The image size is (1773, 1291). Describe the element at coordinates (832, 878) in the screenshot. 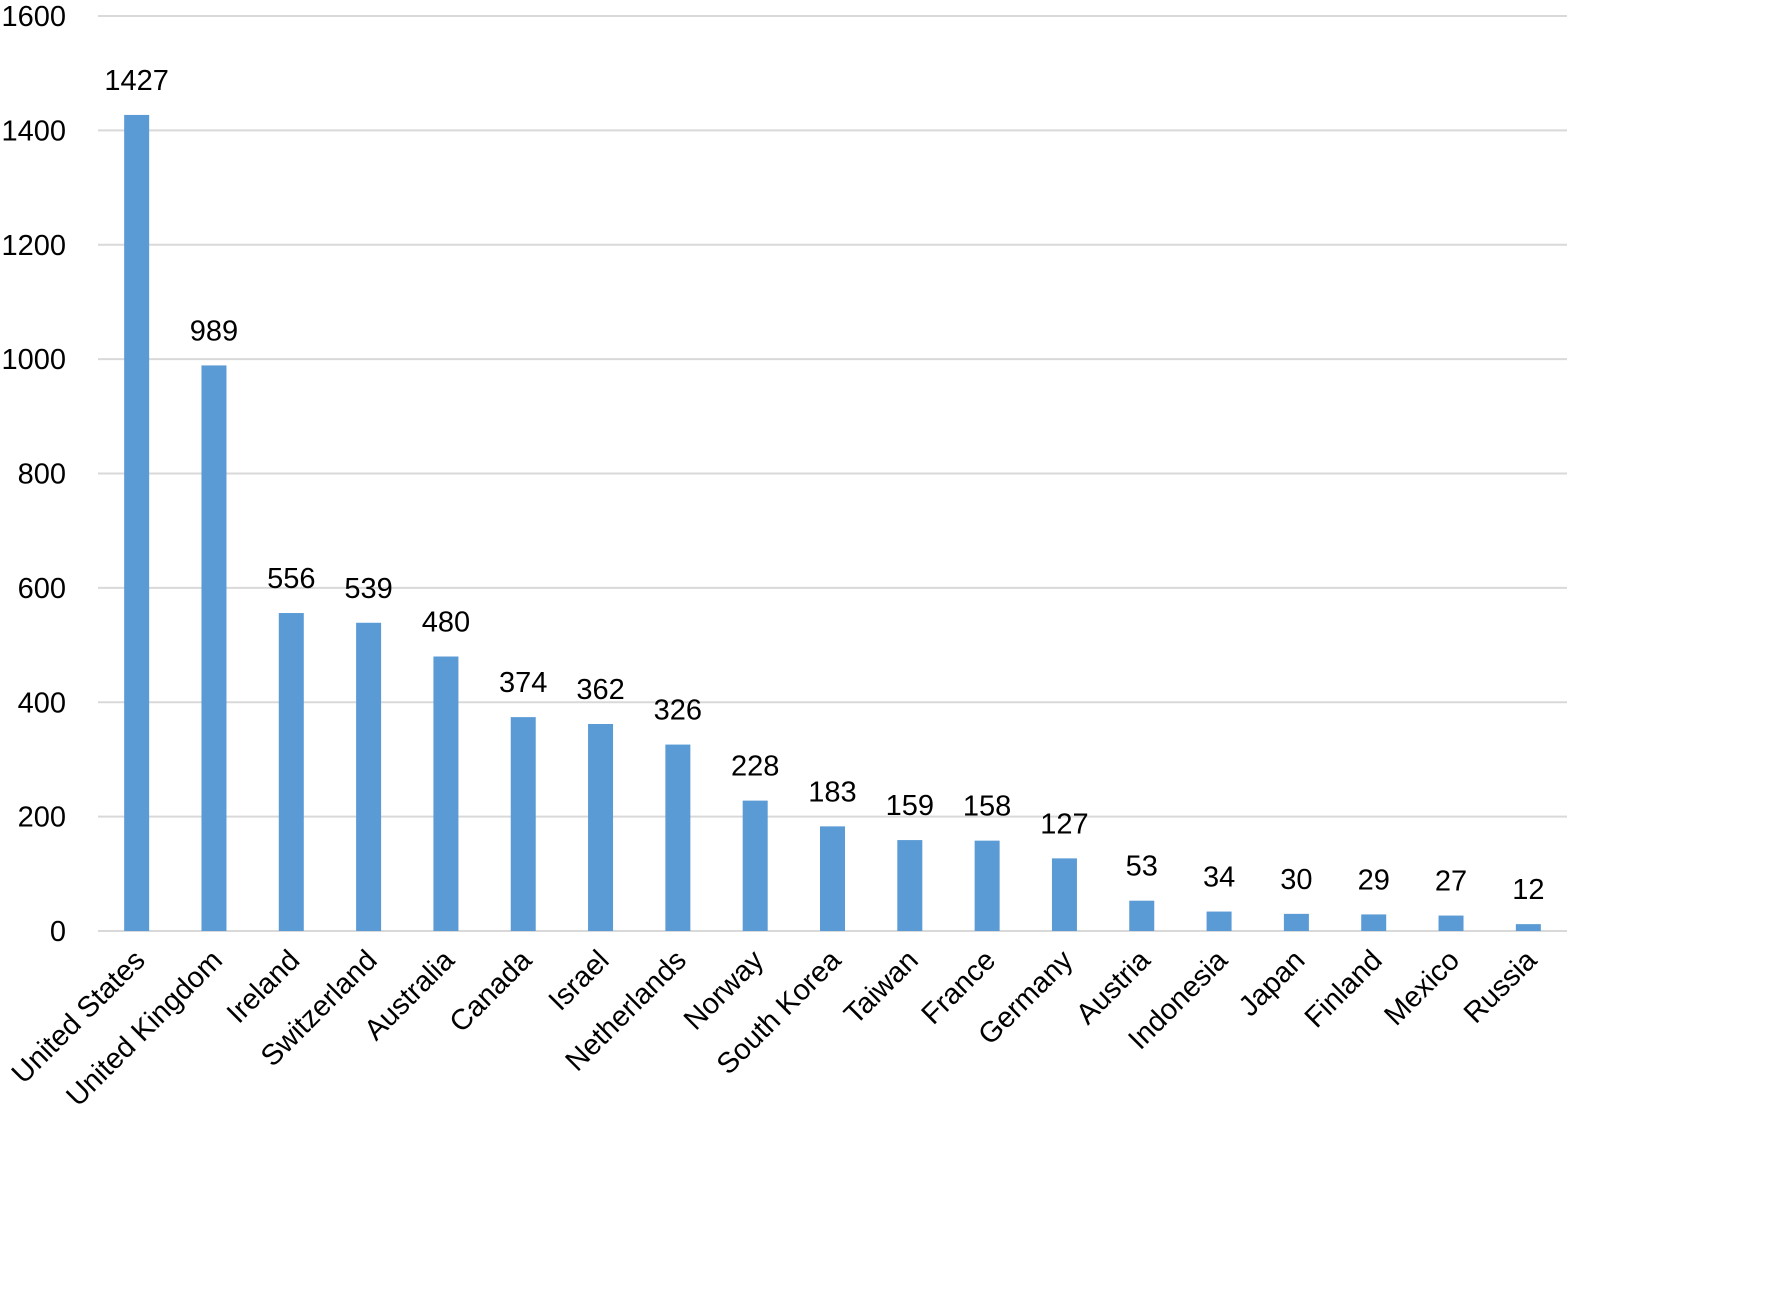

I see `bar-south-korea` at that location.